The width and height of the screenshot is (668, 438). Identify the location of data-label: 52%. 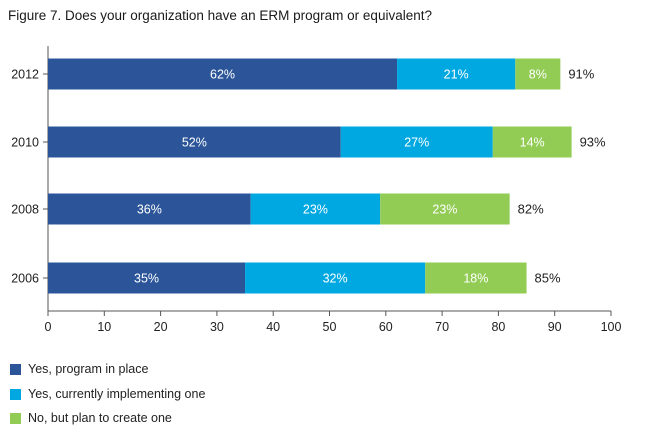
(194, 143).